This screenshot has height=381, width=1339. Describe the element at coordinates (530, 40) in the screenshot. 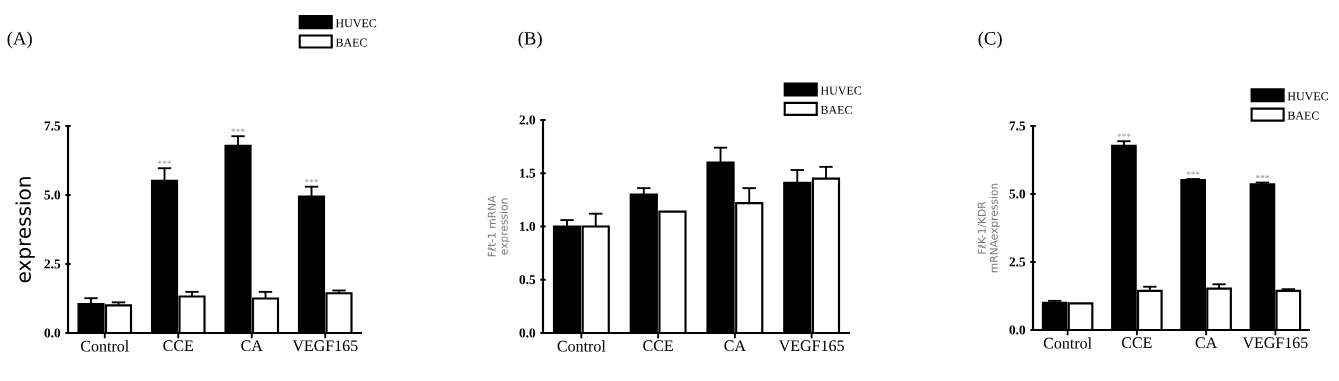

I see `chart-title: (B)` at that location.